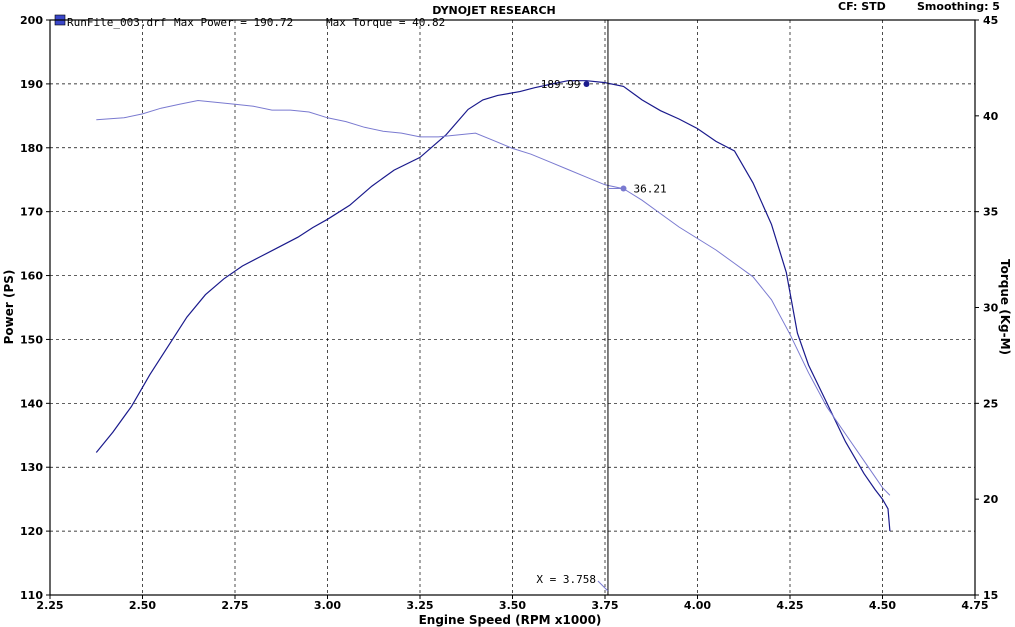 The image size is (1015, 627). What do you see at coordinates (623, 188) in the screenshot?
I see `torque-marker` at bounding box center [623, 188].